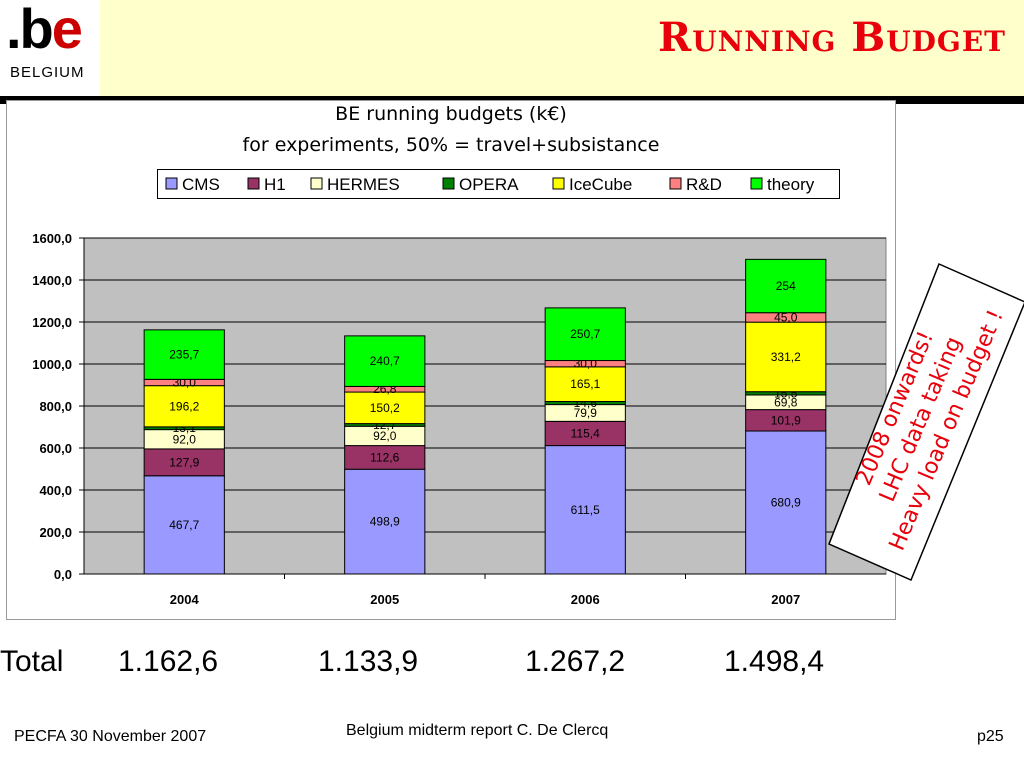 This screenshot has width=1024, height=768. What do you see at coordinates (451, 114) in the screenshot?
I see `chart-title-line1: BE running budgets (k€)` at bounding box center [451, 114].